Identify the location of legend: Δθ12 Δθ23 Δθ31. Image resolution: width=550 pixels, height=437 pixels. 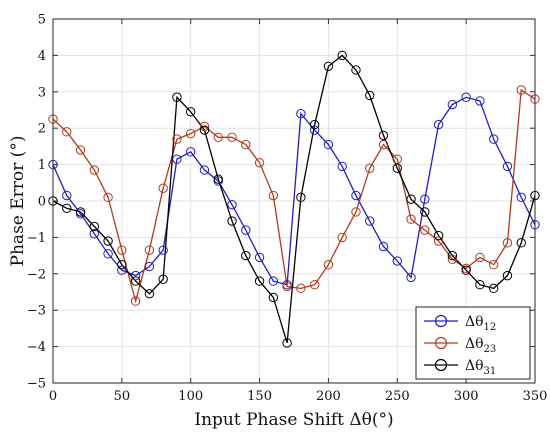
(473, 343).